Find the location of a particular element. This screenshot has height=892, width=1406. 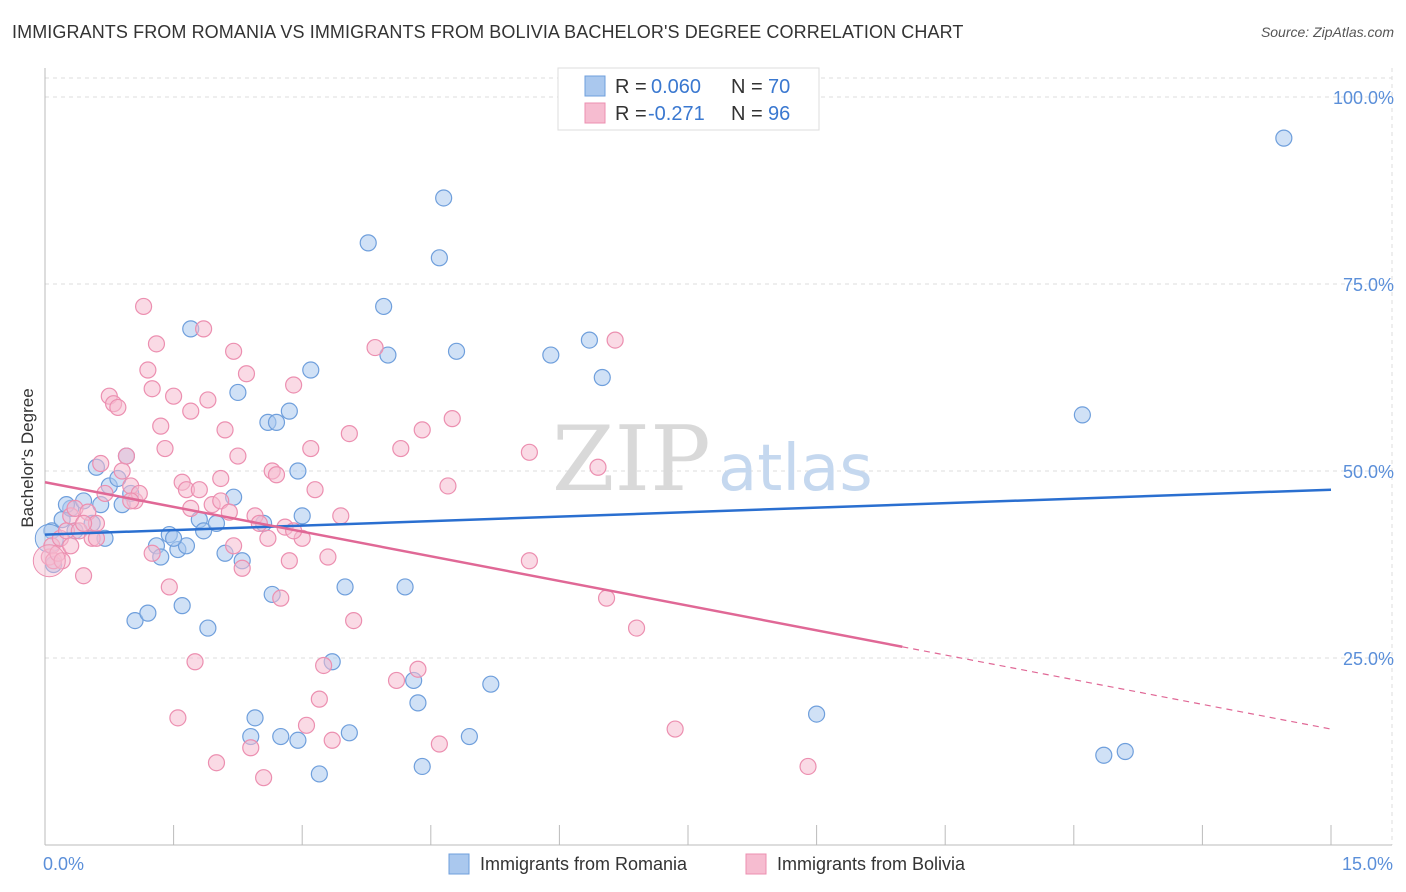

x-tick-labels: 0.0% 15.0% is located at coordinates (718, 864).